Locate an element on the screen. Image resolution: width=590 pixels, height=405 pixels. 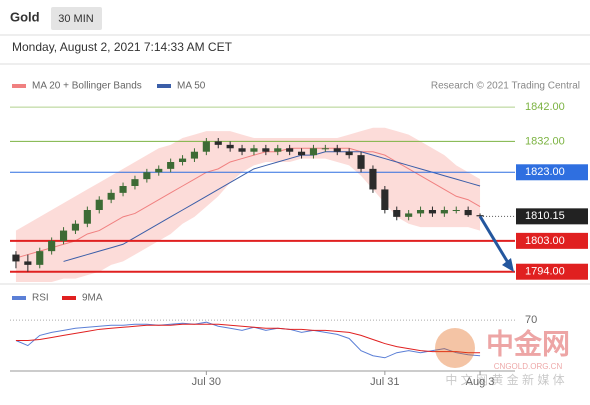
legend-label: MA 20 + Bollinger Bands is located at coordinates (87, 86).